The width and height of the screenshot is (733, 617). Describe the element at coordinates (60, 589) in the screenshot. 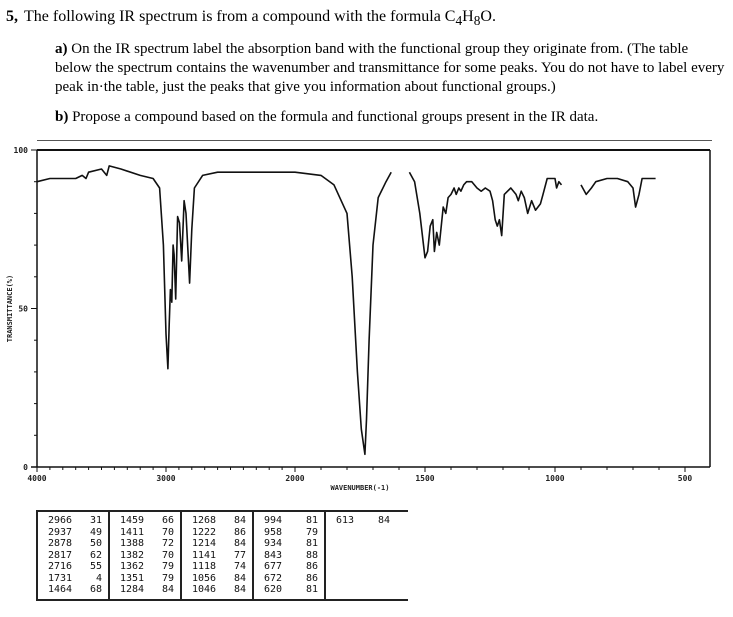

I see `peak-wavenumber: 1464` at that location.